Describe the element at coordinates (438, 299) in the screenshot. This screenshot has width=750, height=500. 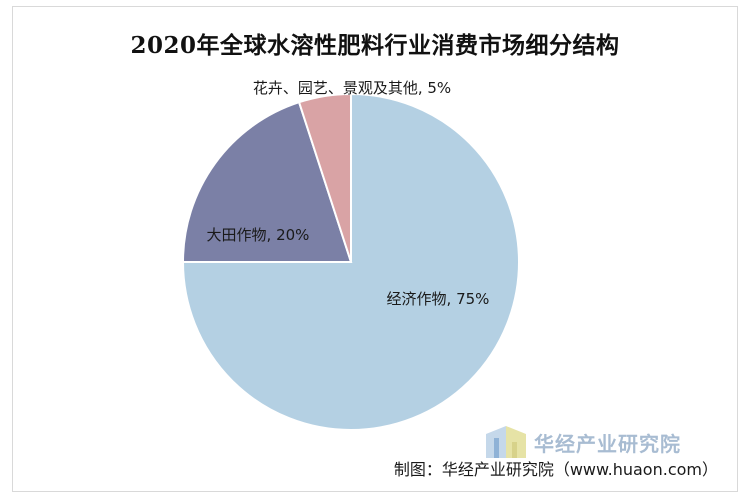
I see `slice-label-1: 经济作物, 75%` at that location.